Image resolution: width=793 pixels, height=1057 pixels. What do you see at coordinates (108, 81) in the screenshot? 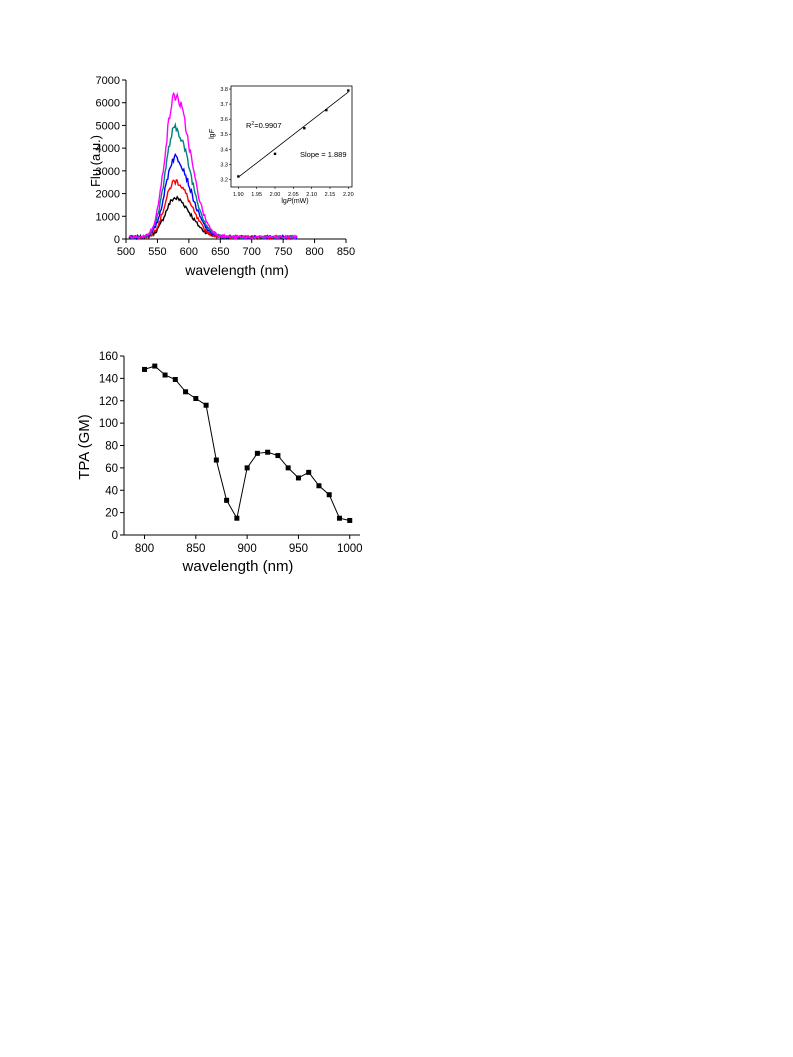
I see `y-tick-label: 7000` at bounding box center [108, 81].